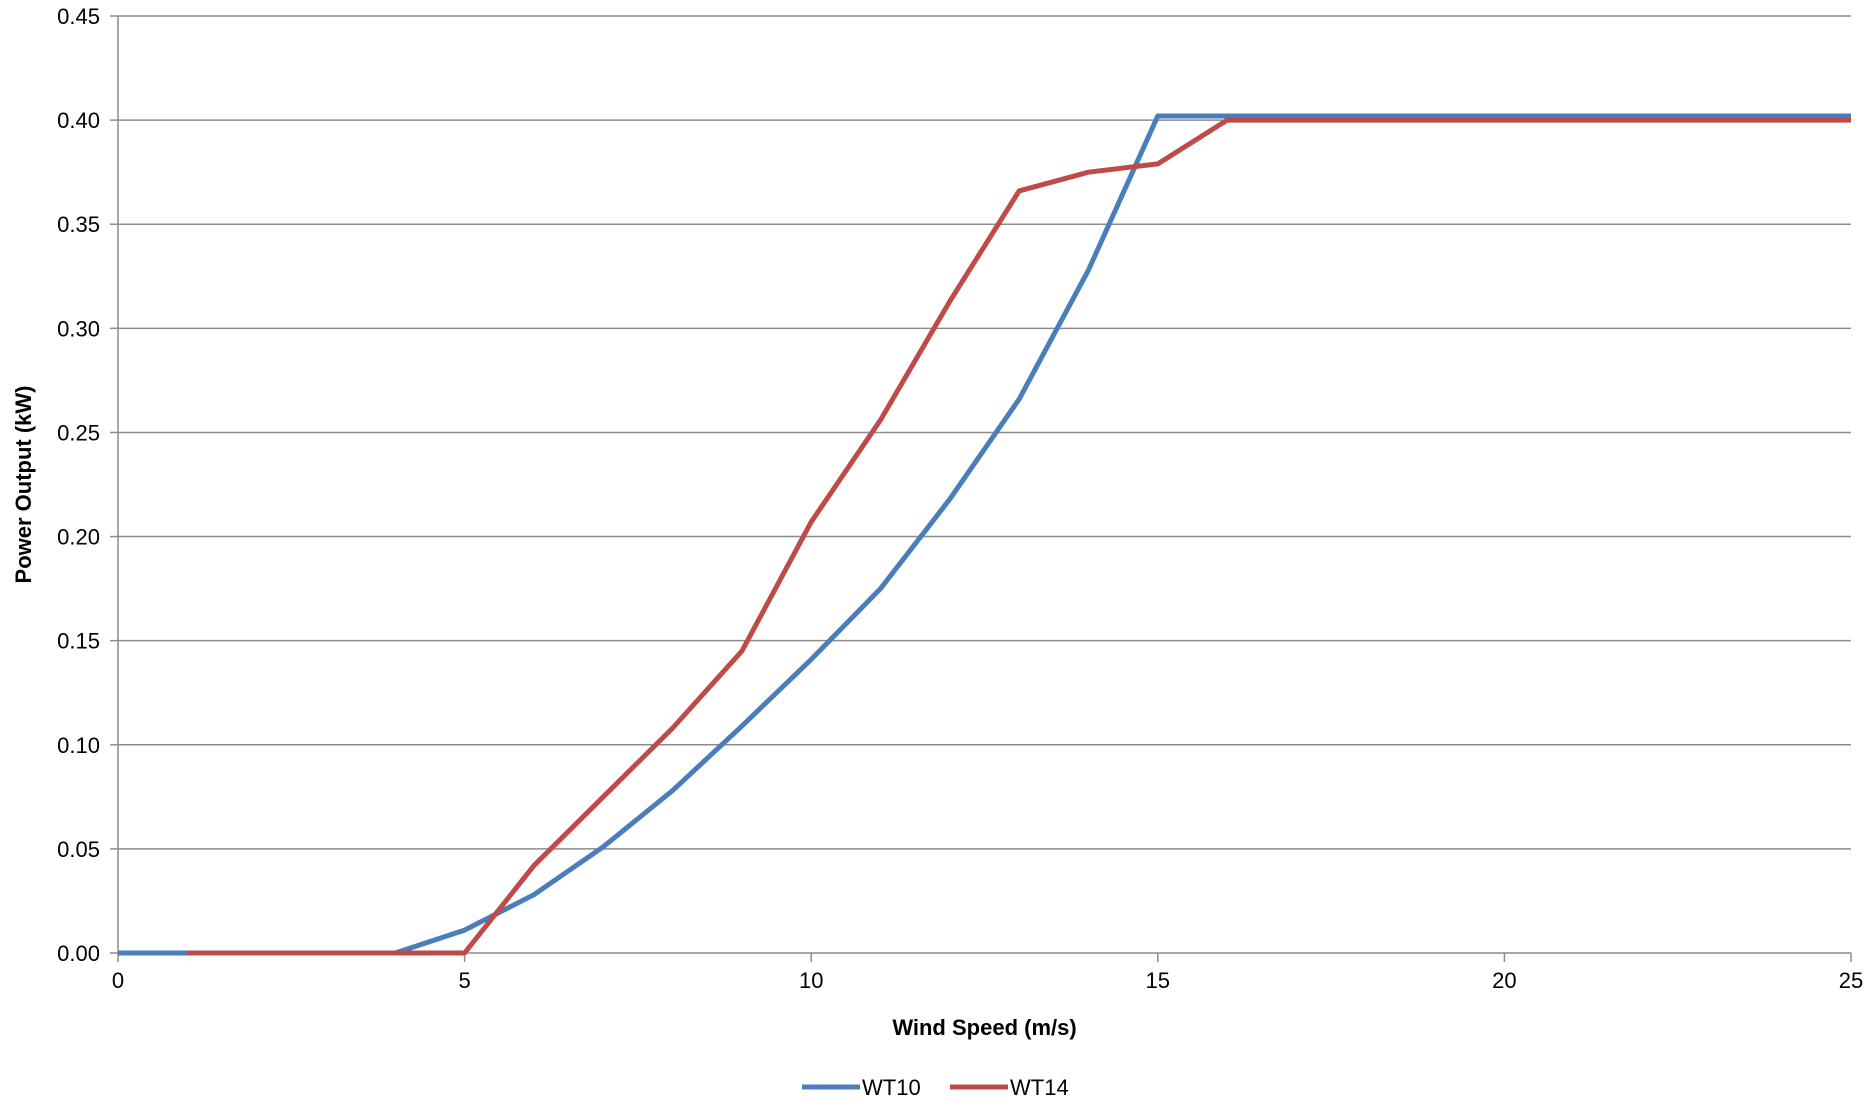 The height and width of the screenshot is (1118, 1868). Describe the element at coordinates (464, 980) in the screenshot. I see `x-tick-label: 5` at that location.